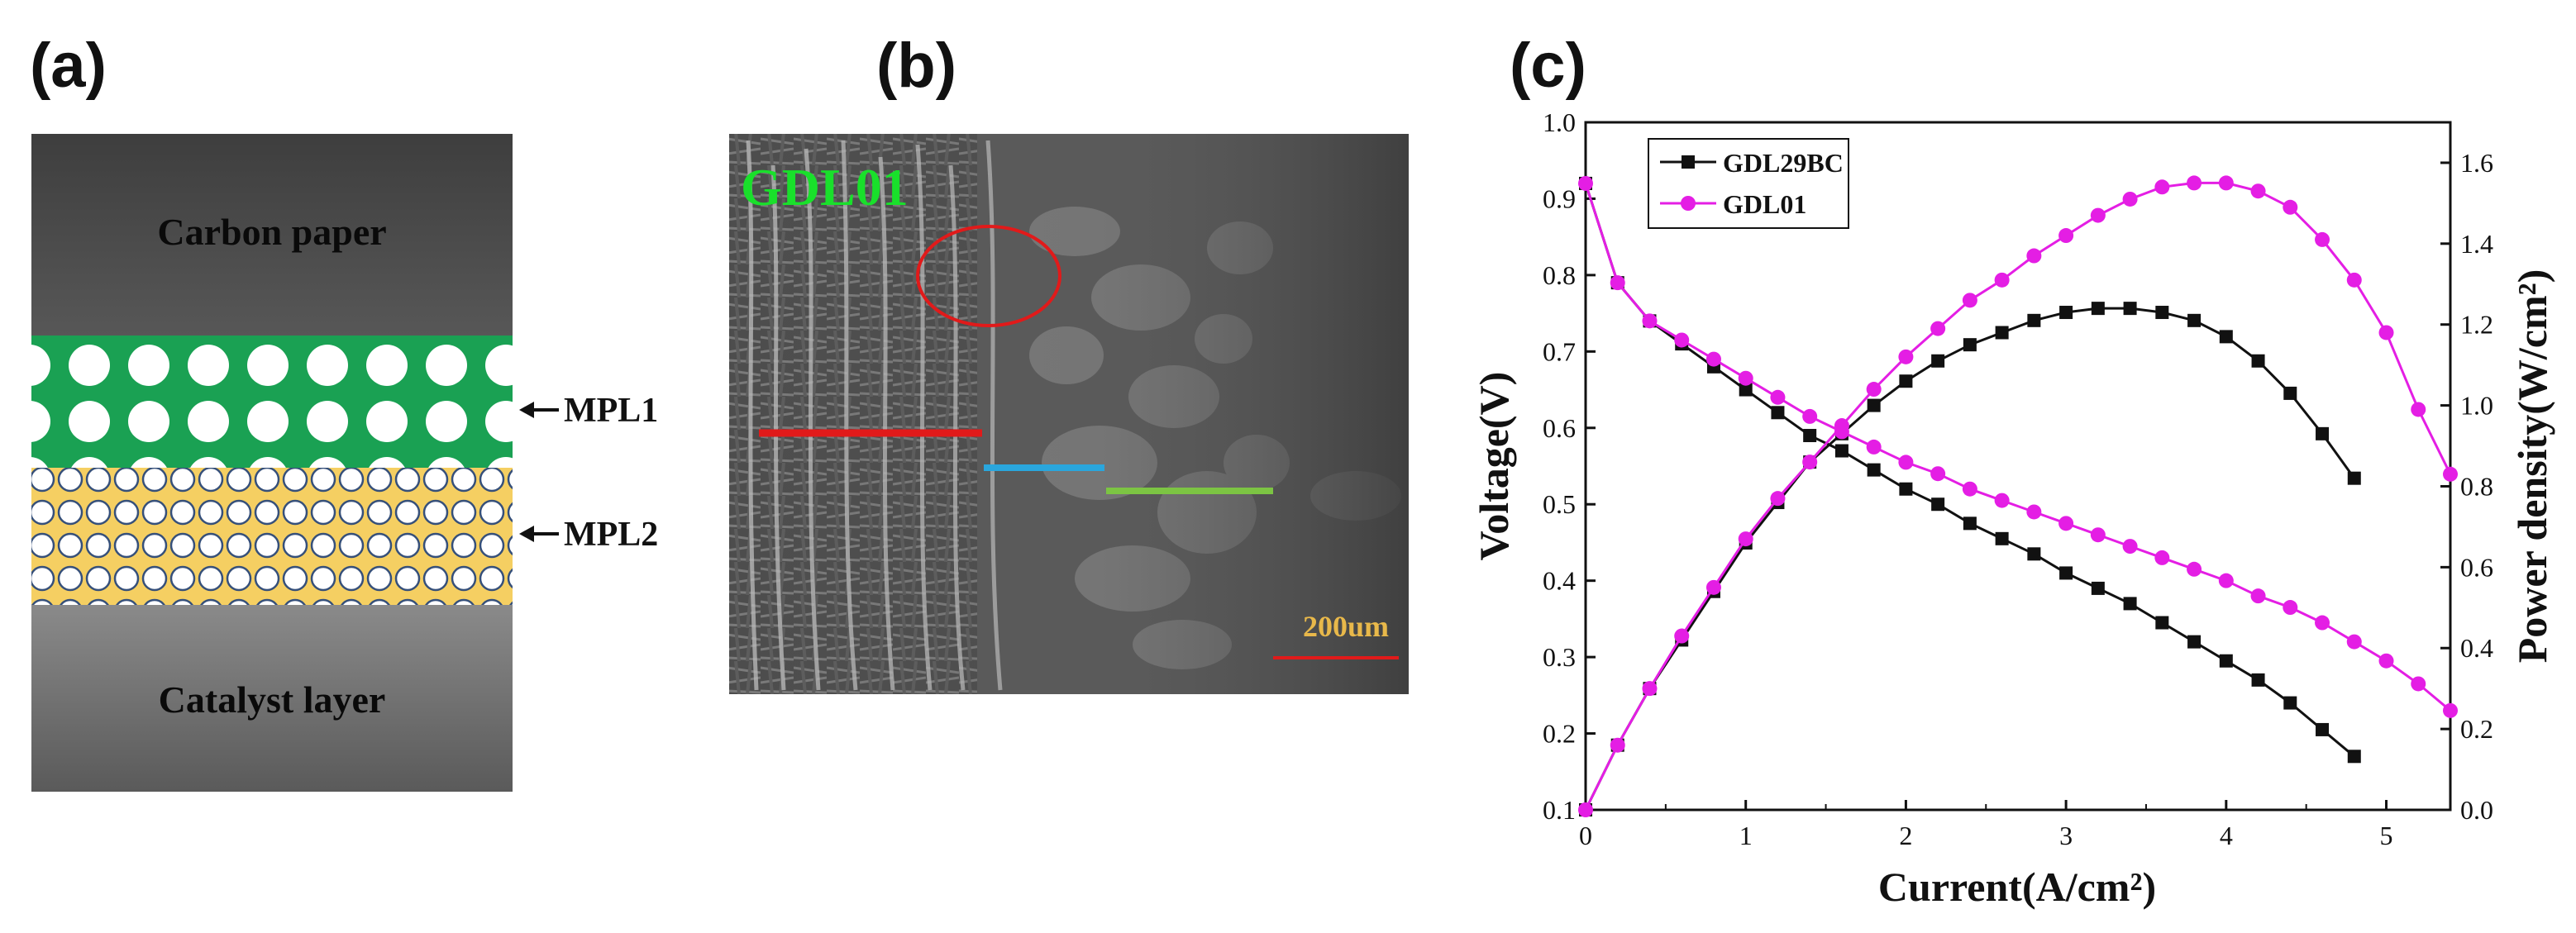 This screenshot has width=2576, height=933. What do you see at coordinates (2066, 835) in the screenshot?
I see `x-tick-label: 3` at bounding box center [2066, 835].